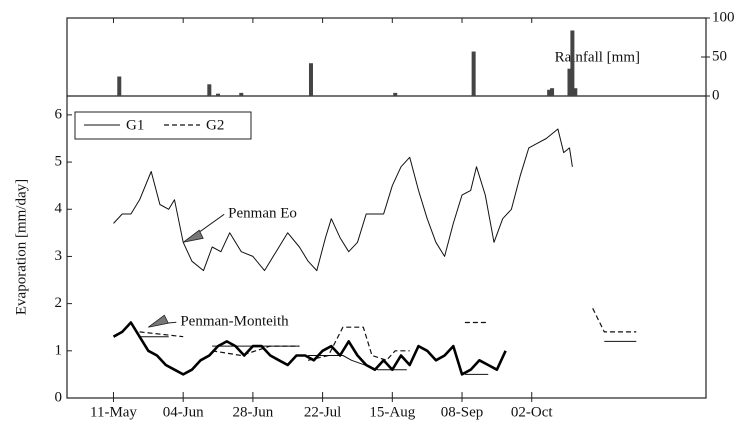  What do you see at coordinates (163, 125) in the screenshot?
I see `legend-box` at bounding box center [163, 125].